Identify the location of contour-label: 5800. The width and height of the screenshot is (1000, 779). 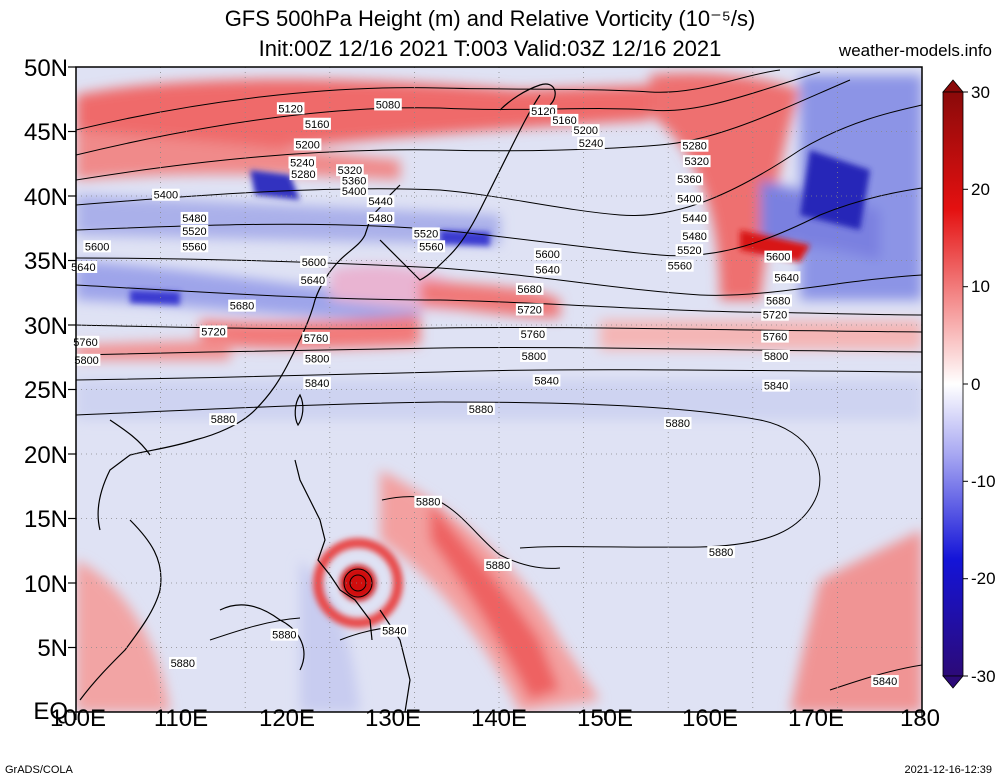
(317, 360).